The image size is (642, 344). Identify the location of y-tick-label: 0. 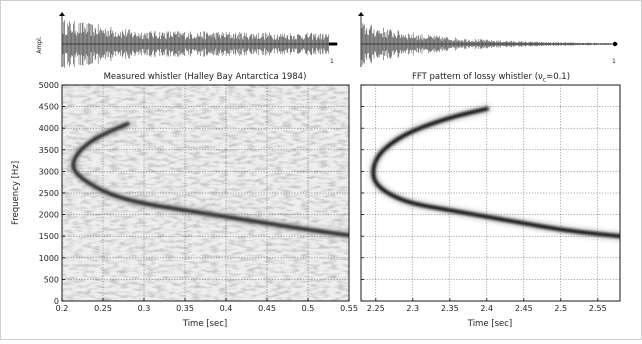
(56, 301).